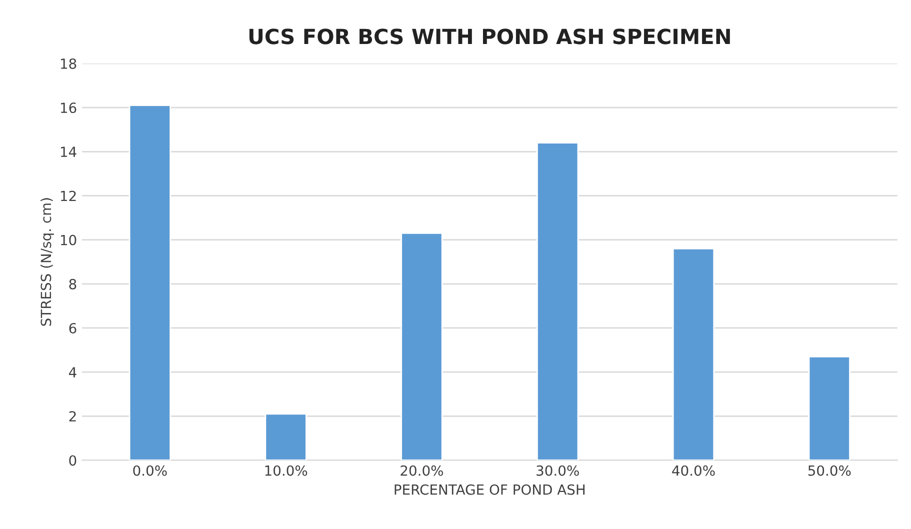 The height and width of the screenshot is (529, 911). What do you see at coordinates (286, 470) in the screenshot?
I see `x-tick-label: 10.0%` at bounding box center [286, 470].